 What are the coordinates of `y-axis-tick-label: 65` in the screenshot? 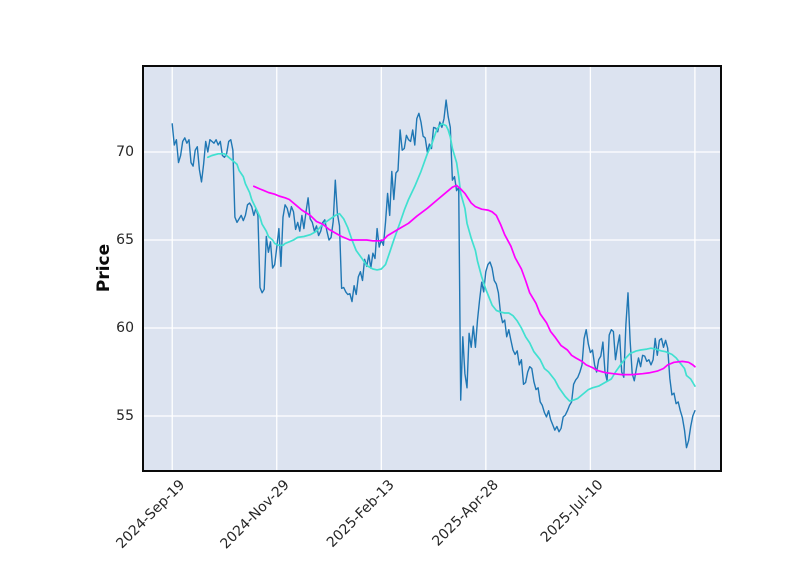 It's located at (125, 239).